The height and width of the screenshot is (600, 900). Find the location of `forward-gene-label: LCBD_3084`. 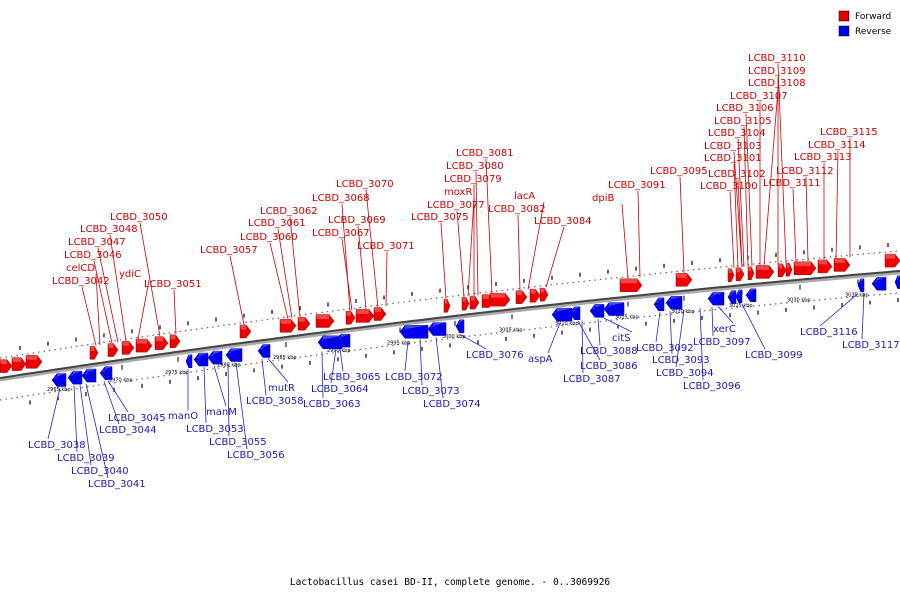

forward-gene-label: LCBD_3084 is located at coordinates (563, 221).